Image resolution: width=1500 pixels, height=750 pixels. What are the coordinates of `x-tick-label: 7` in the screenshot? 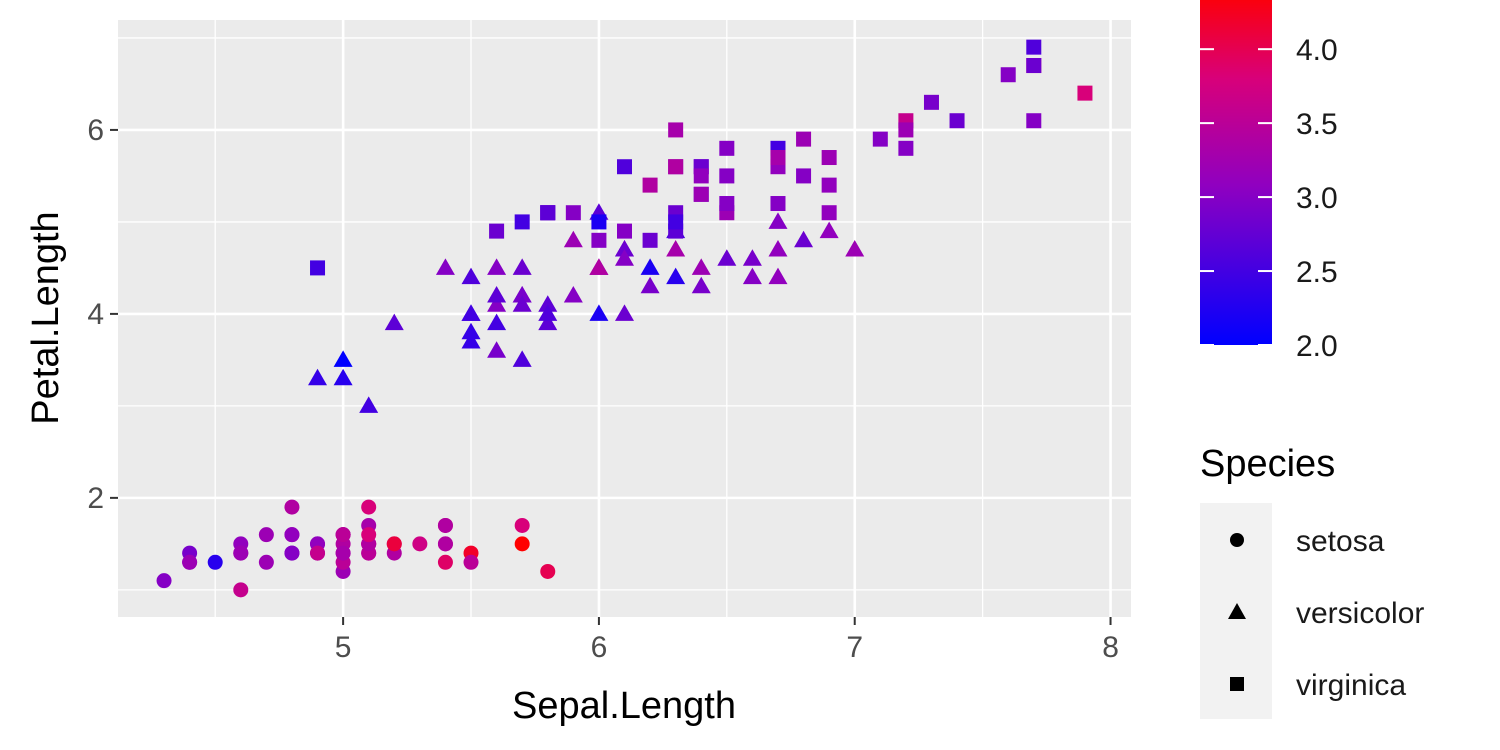 It's located at (854, 647).